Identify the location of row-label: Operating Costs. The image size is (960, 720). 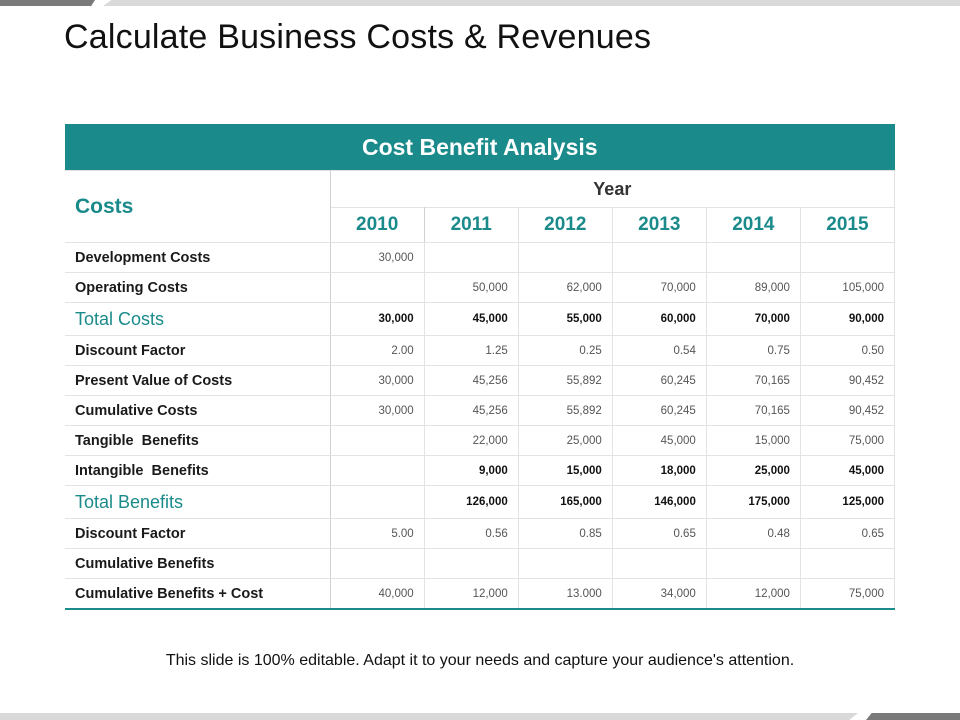
(198, 287).